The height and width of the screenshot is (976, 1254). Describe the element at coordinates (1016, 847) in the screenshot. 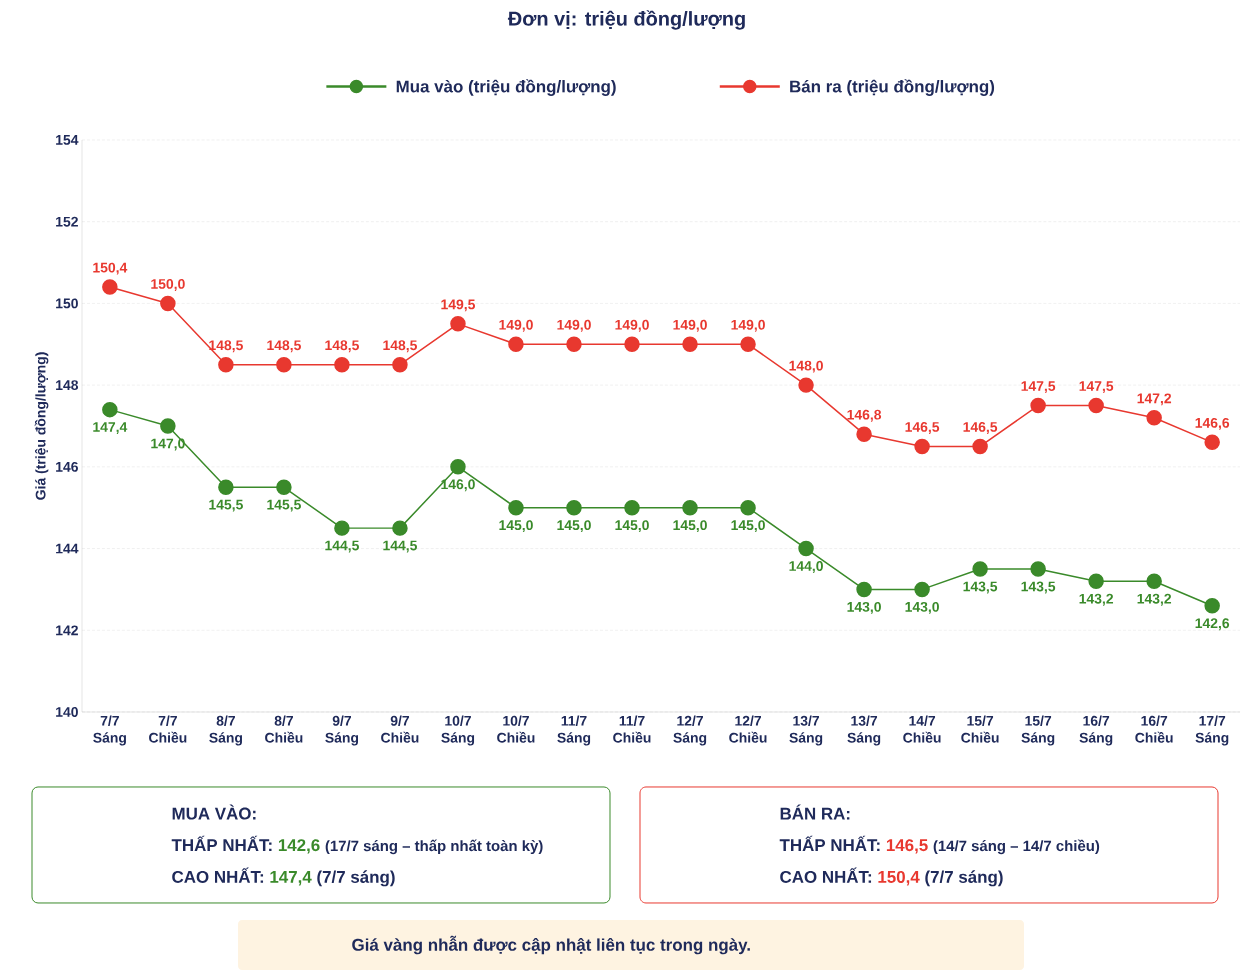

I see `text: (14/7 sáng – 14/7 chiều)` at that location.